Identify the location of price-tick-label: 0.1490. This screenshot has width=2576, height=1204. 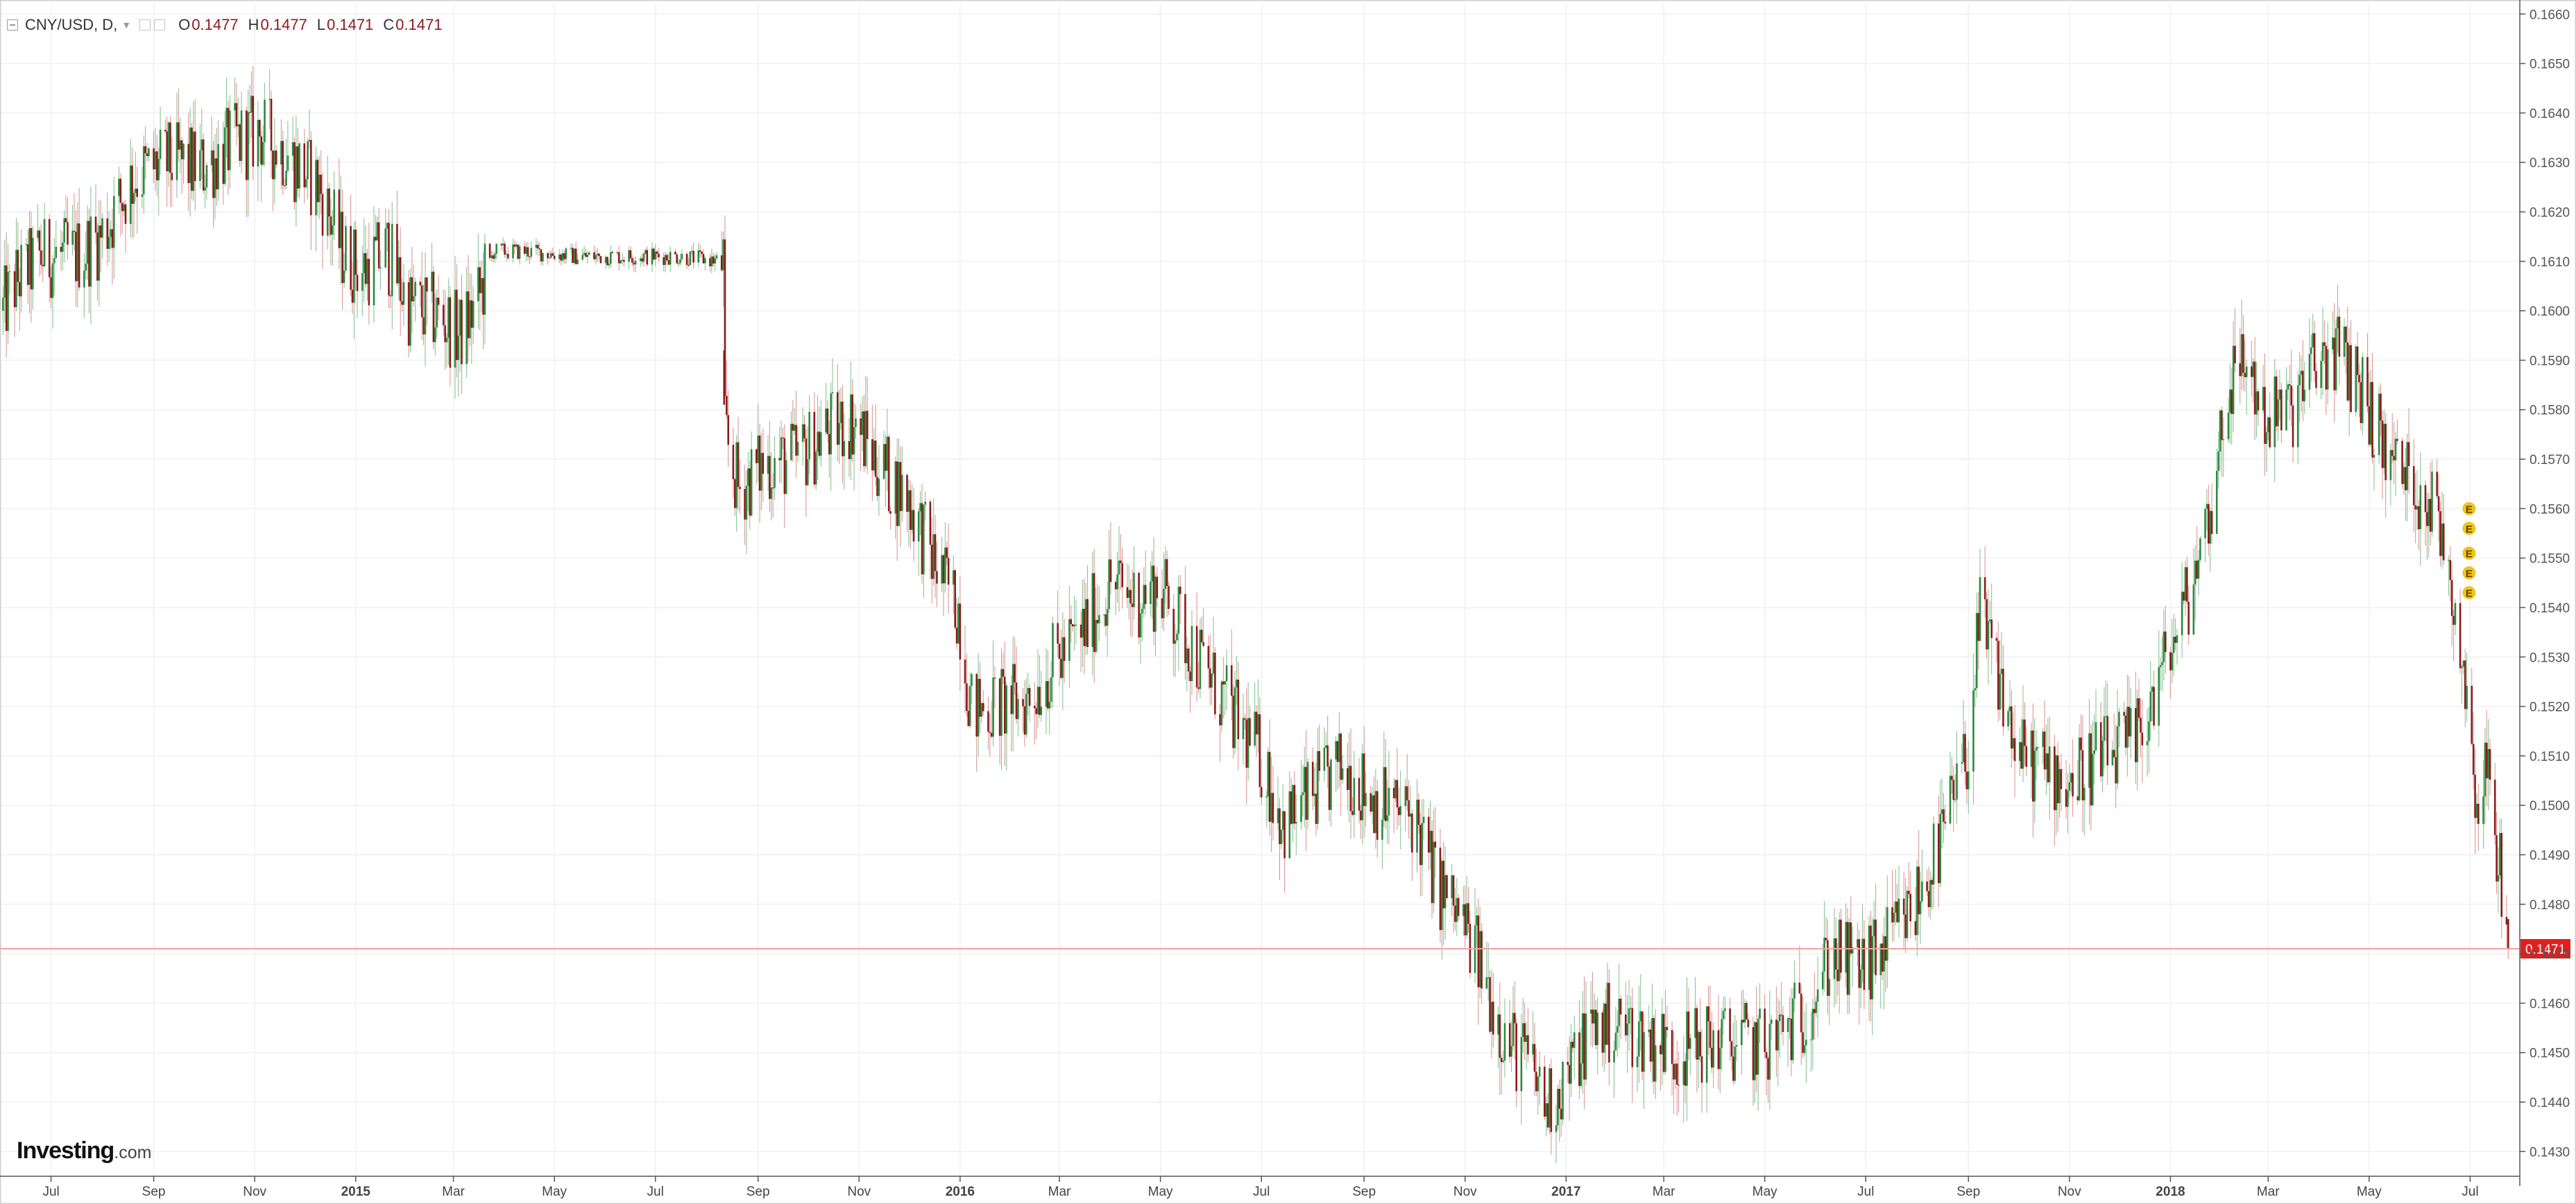
(2550, 855).